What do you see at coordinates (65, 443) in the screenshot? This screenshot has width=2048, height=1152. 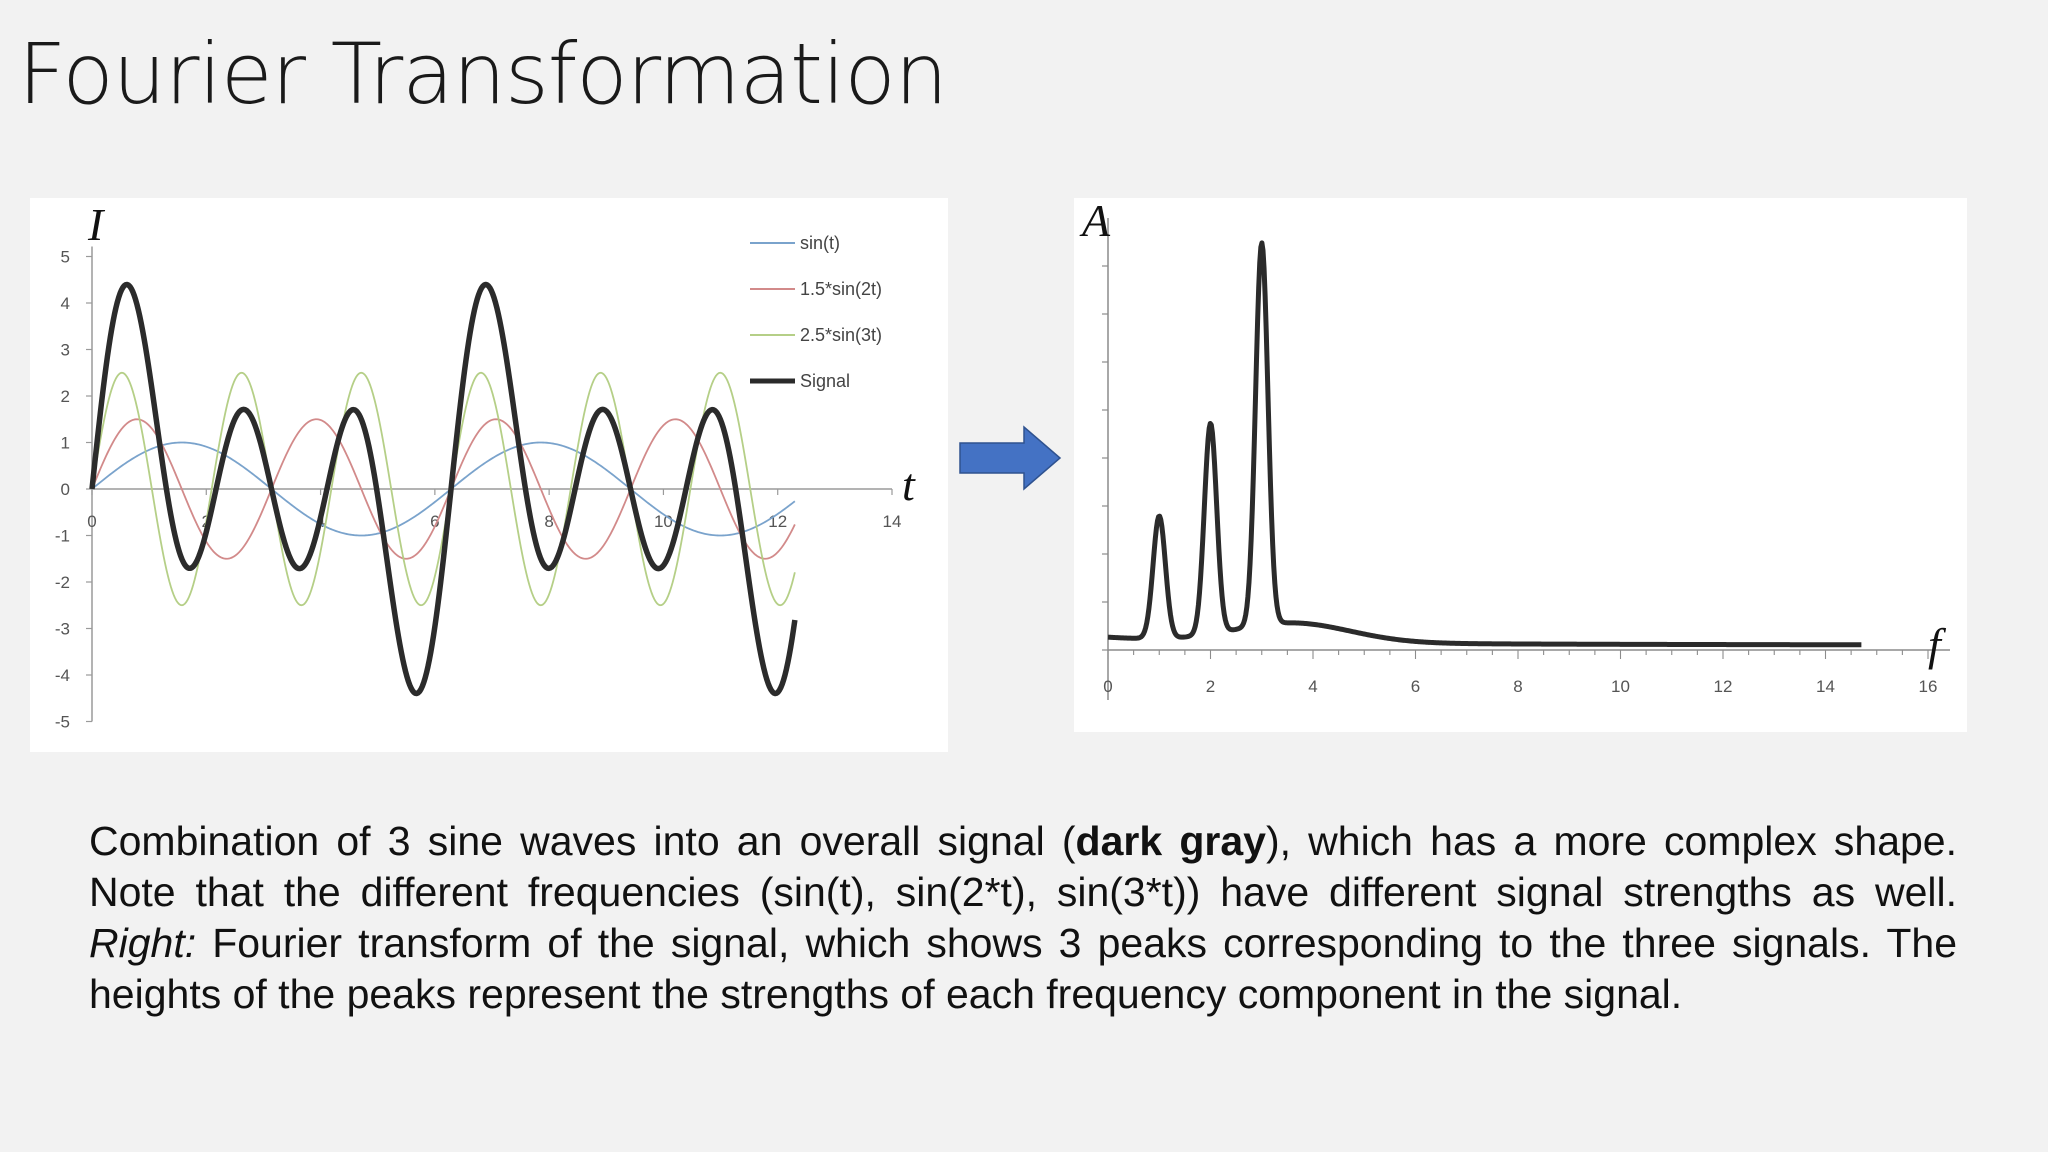 I see `y-tick-label: 1` at bounding box center [65, 443].